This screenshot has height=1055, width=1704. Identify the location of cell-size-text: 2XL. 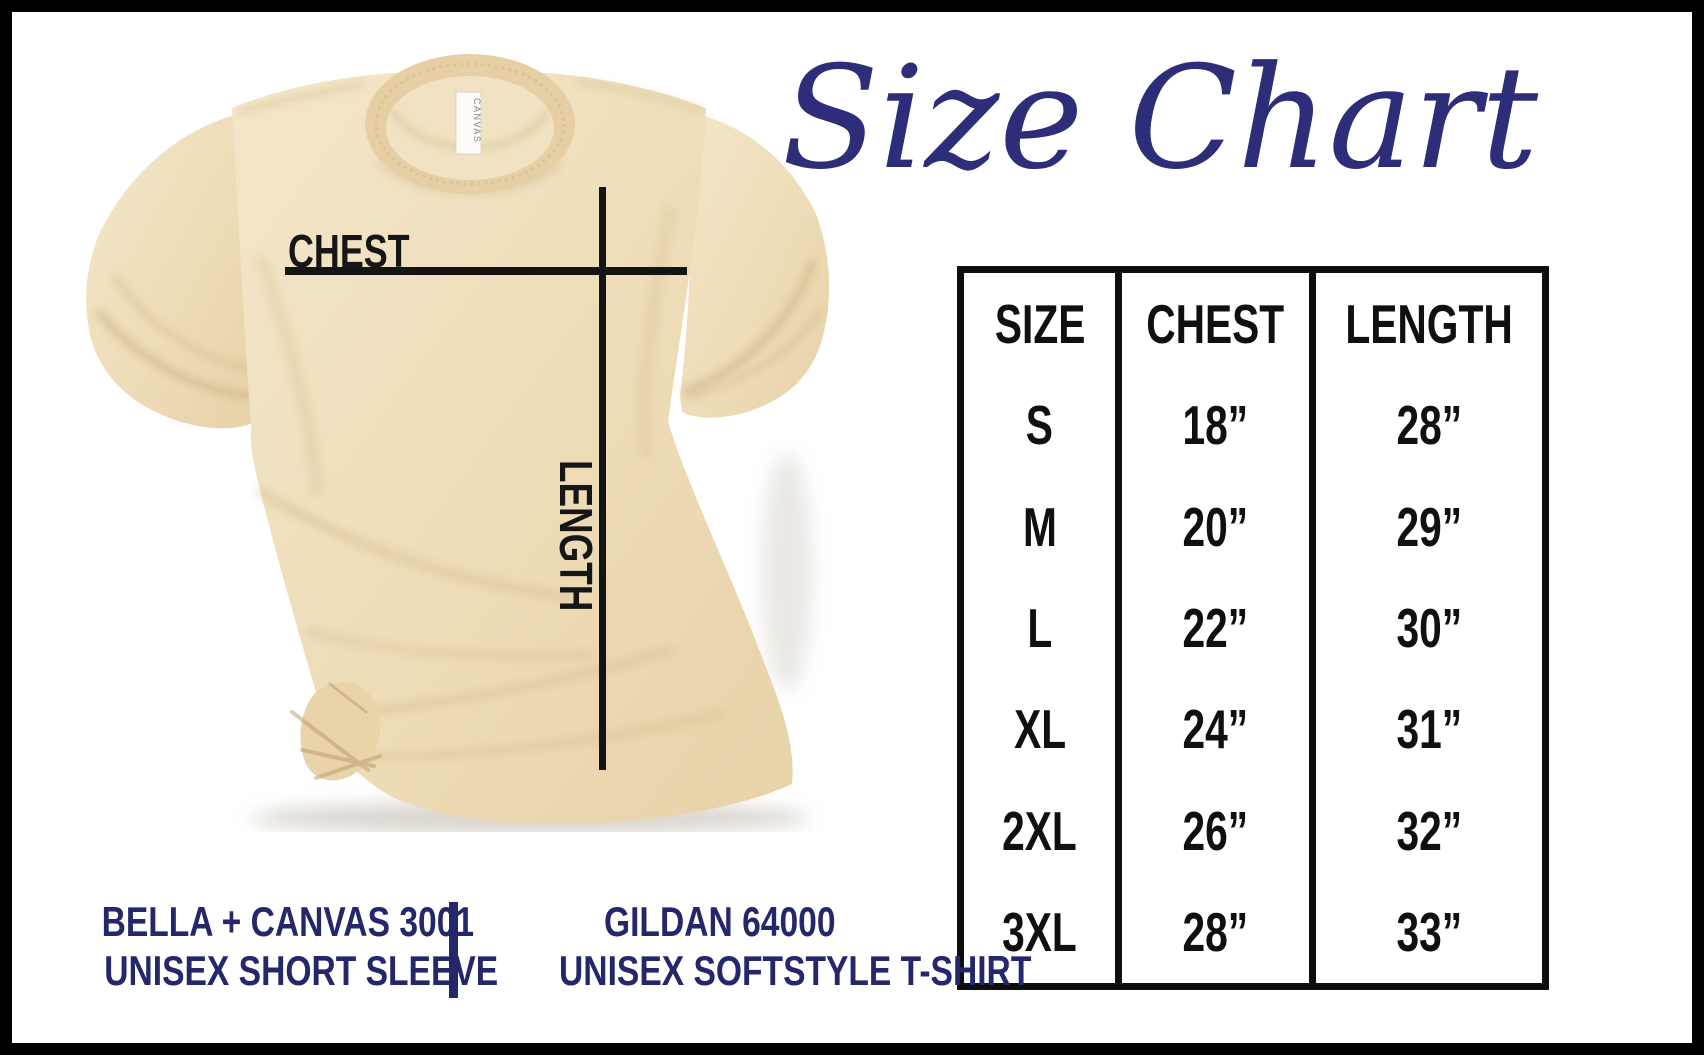
(1040, 830).